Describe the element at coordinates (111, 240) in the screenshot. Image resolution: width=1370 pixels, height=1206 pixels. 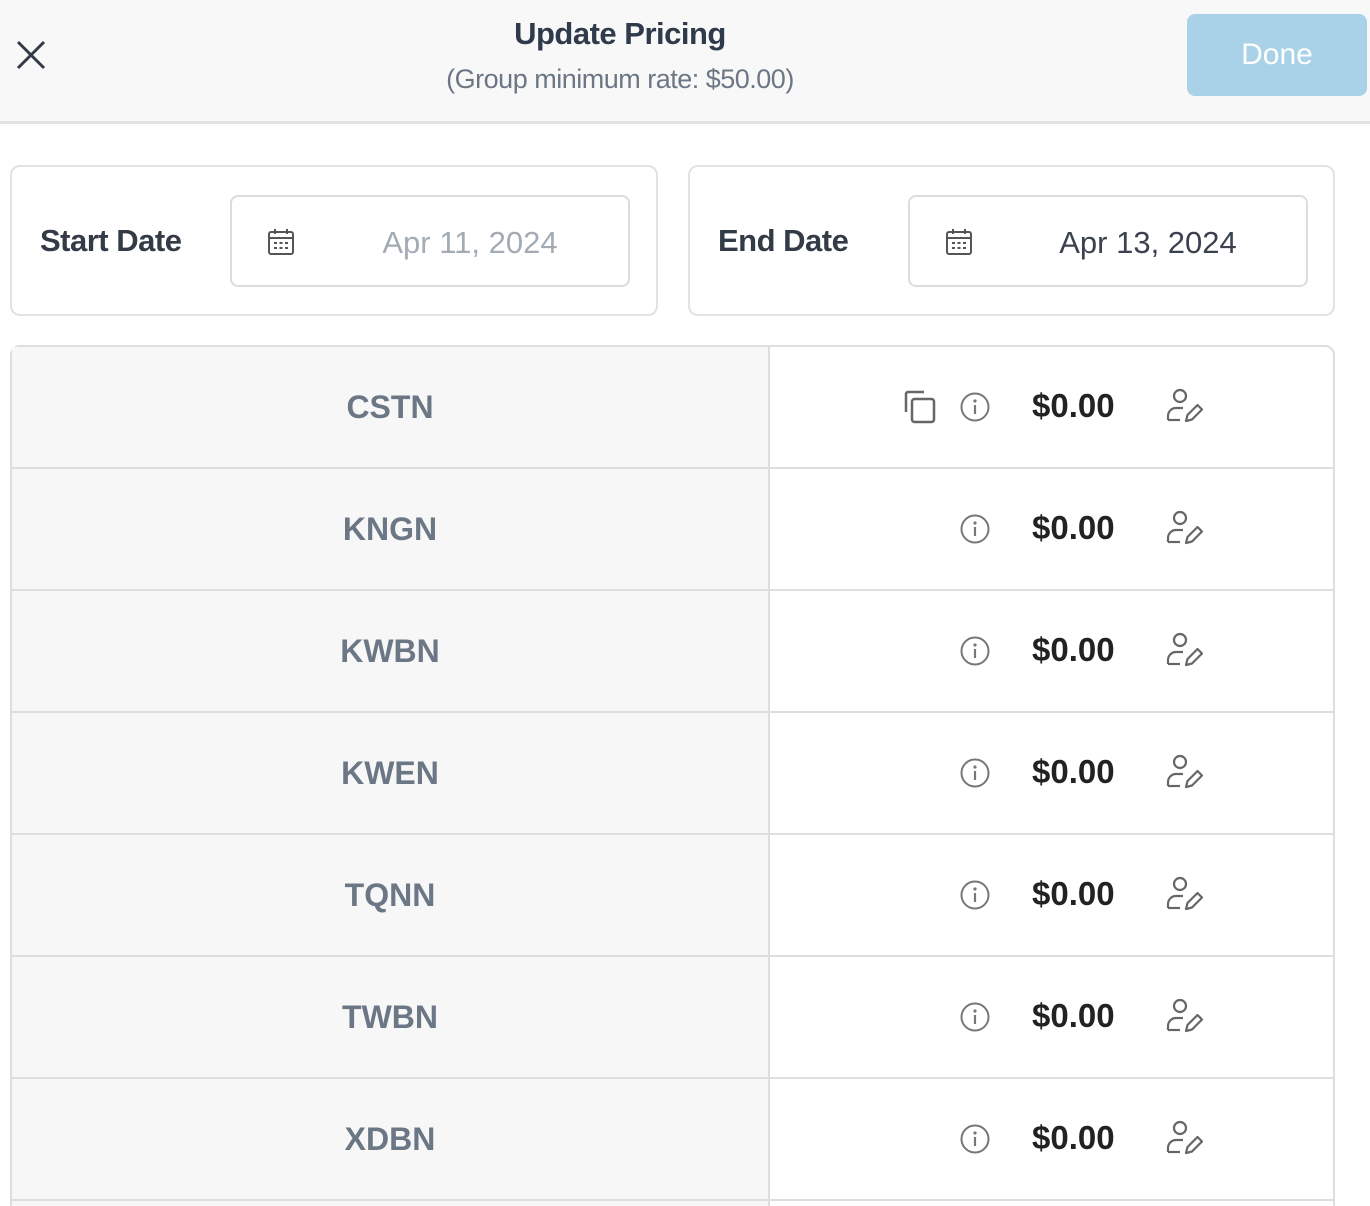
I see `start-date-label: Start Date` at that location.